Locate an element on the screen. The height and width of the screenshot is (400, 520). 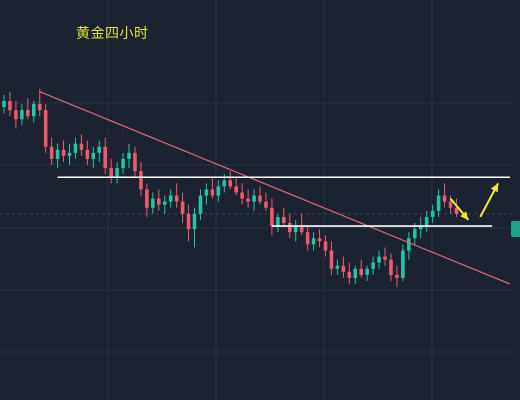
up-arrow-head is located at coordinates (494, 188).